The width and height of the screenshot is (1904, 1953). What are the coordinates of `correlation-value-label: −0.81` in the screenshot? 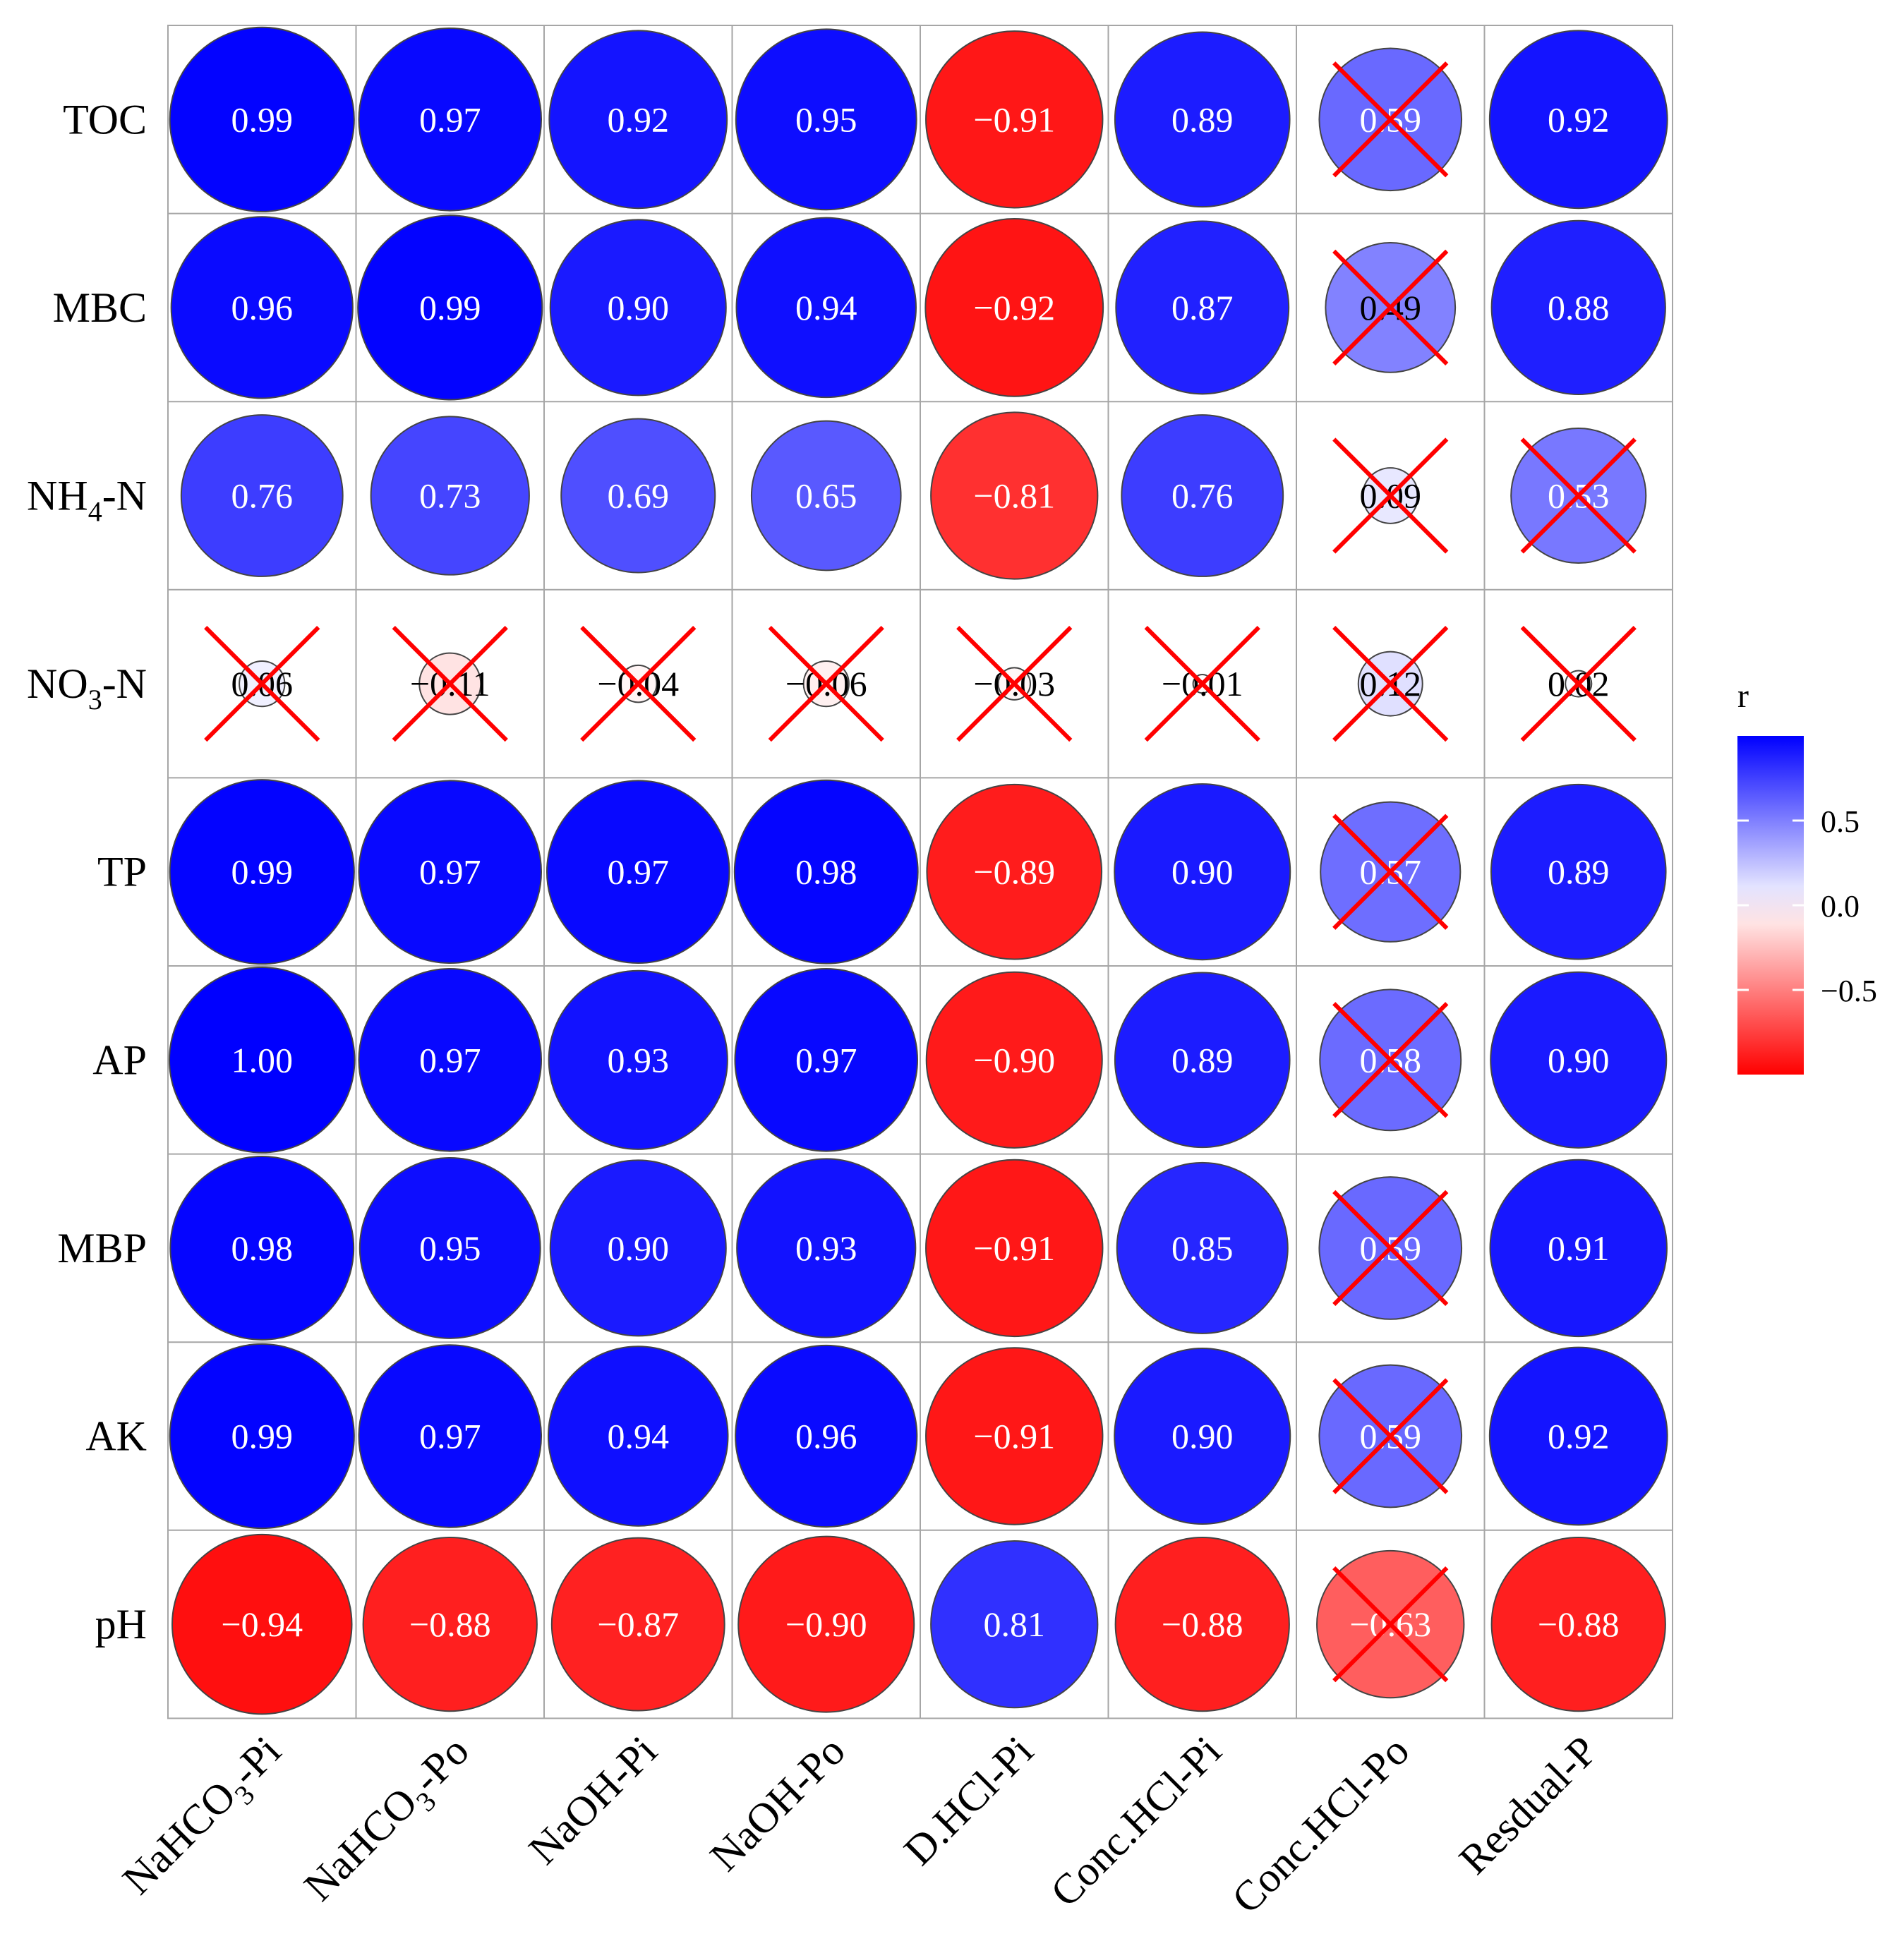 It's located at (1014, 496).